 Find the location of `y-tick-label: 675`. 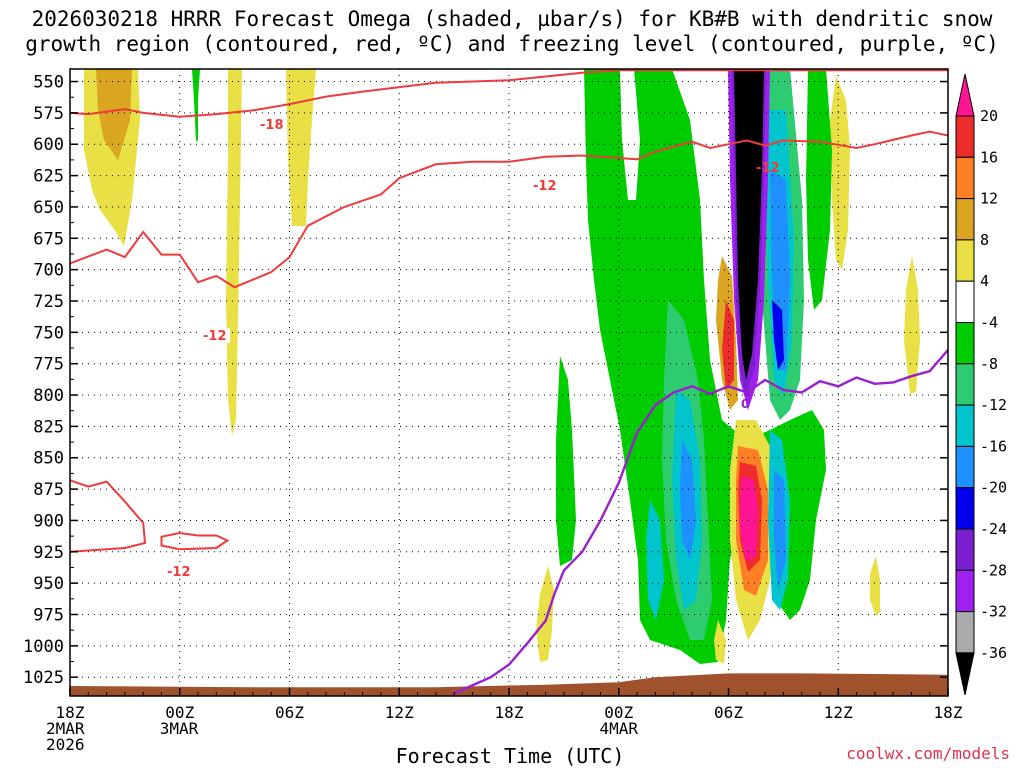

y-tick-label: 675 is located at coordinates (48, 239).